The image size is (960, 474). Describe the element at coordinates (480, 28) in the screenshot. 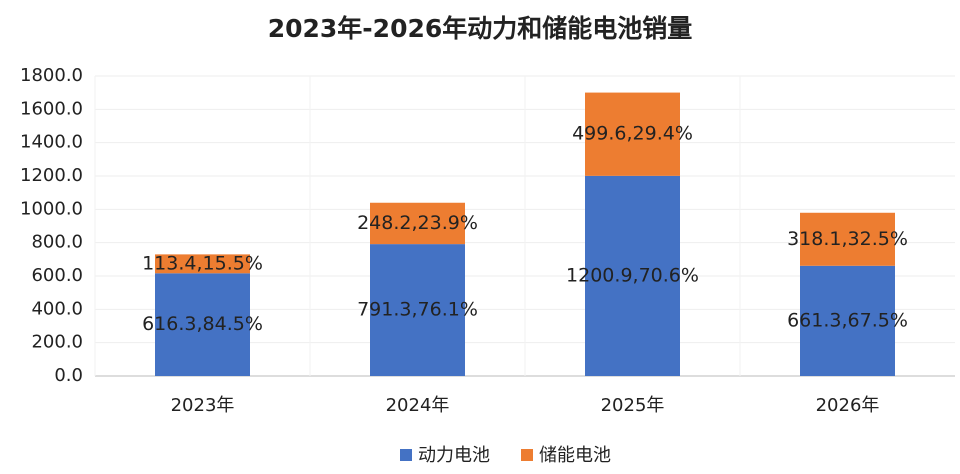

I see `chart-title: 2023年-2026年动力和储能电池销量` at that location.